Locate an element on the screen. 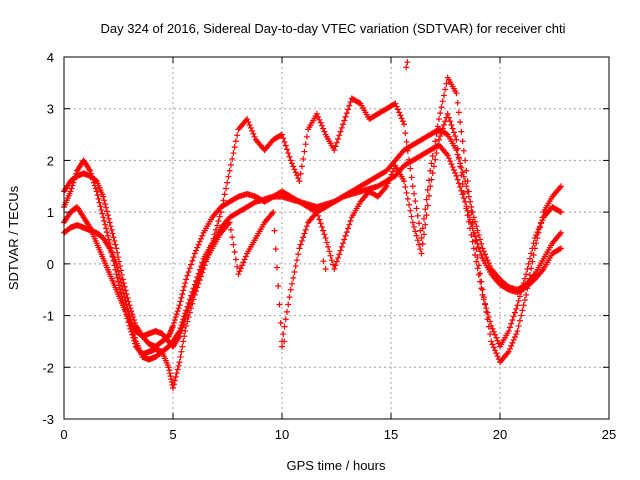  y-tick-label: 2 is located at coordinates (50, 160).